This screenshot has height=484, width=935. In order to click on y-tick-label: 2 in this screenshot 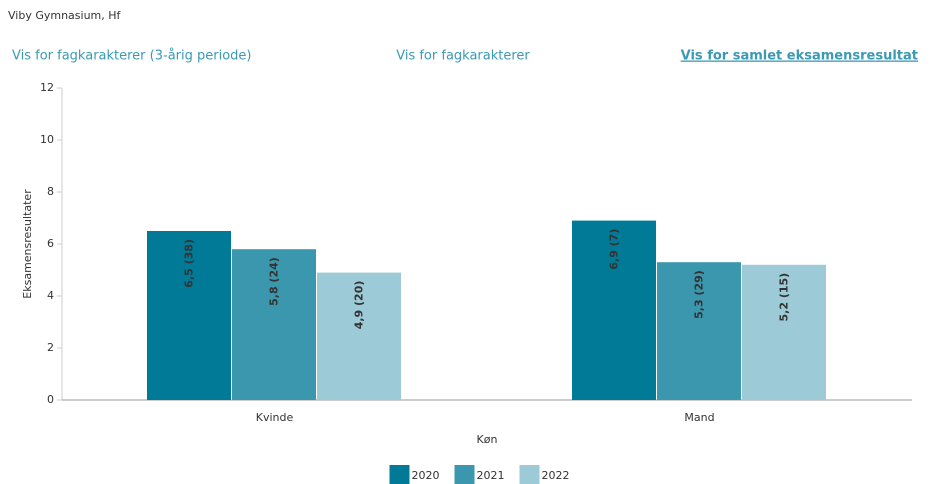, I will do `click(50, 347)`.